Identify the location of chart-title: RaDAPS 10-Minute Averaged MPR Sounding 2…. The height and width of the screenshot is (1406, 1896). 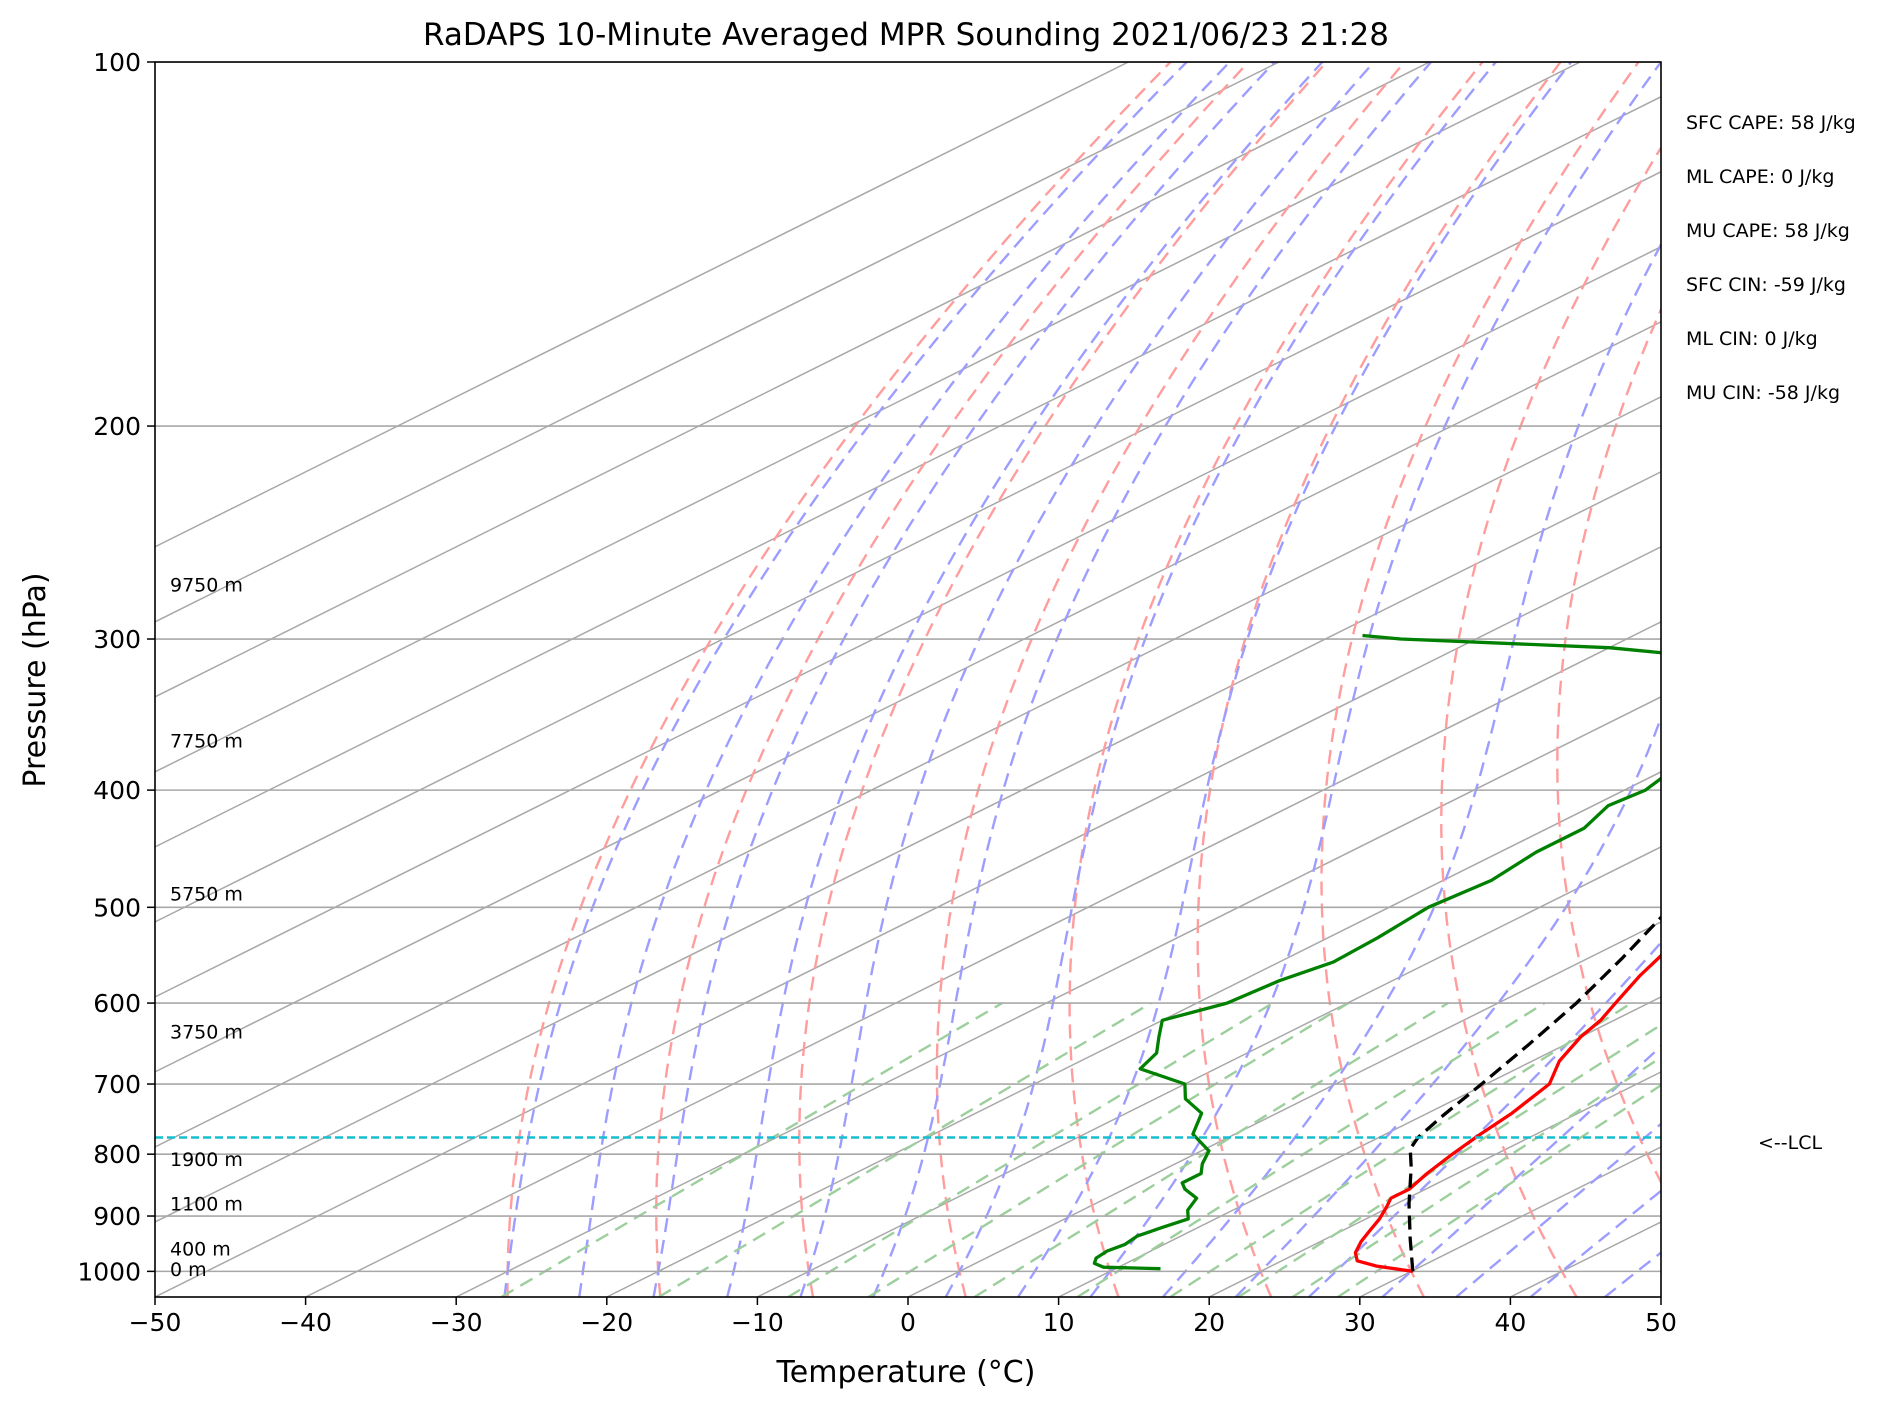
(906, 35).